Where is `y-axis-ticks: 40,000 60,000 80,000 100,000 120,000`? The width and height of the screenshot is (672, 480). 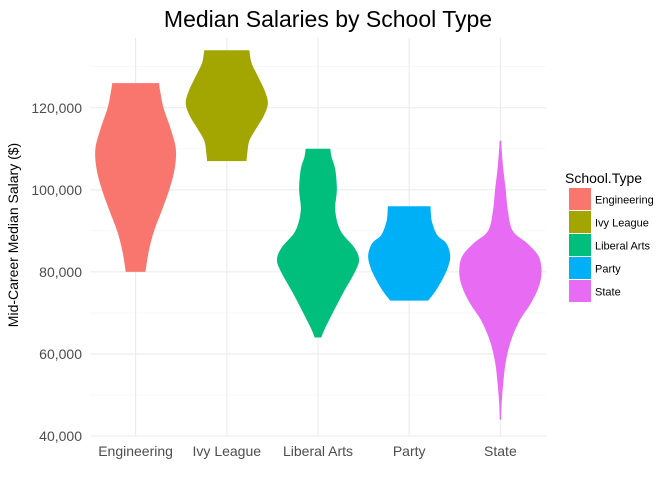 y-axis-ticks: 40,000 60,000 80,000 100,000 120,000 is located at coordinates (56, 272).